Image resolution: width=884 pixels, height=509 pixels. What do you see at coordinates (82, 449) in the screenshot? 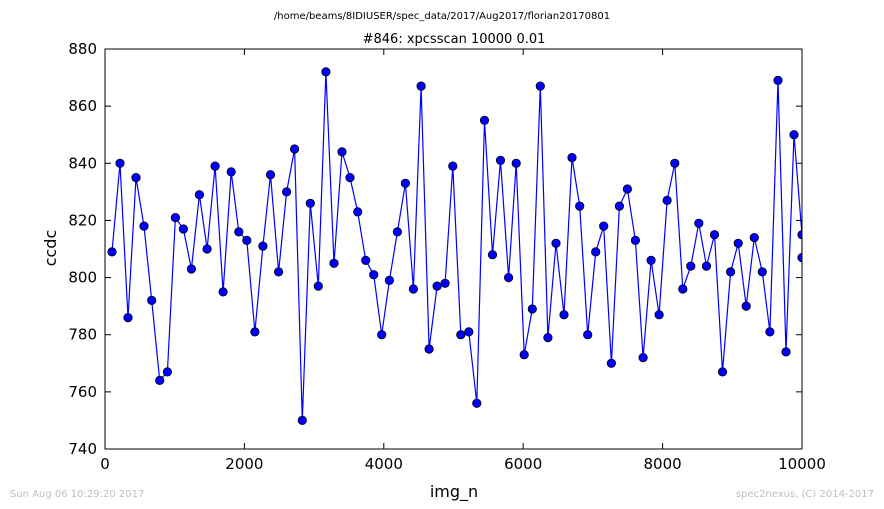
I see `y-tick-label: 740` at bounding box center [82, 449].